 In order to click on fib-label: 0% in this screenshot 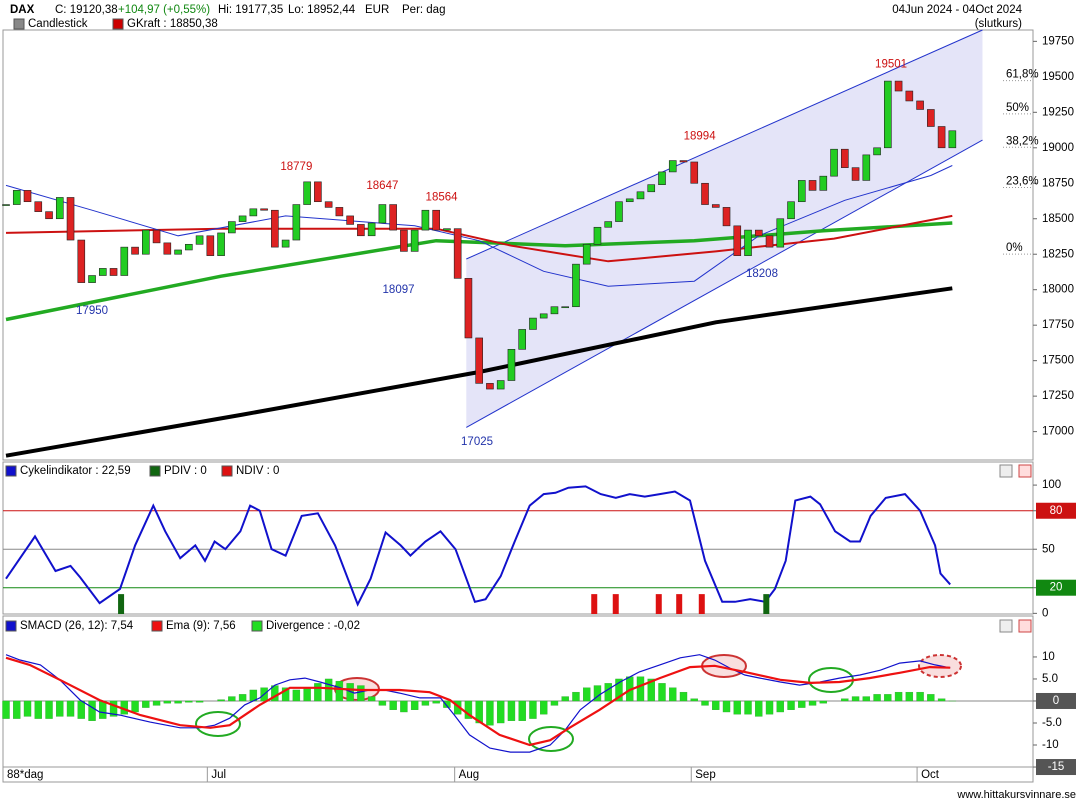, I will do `click(1014, 248)`.